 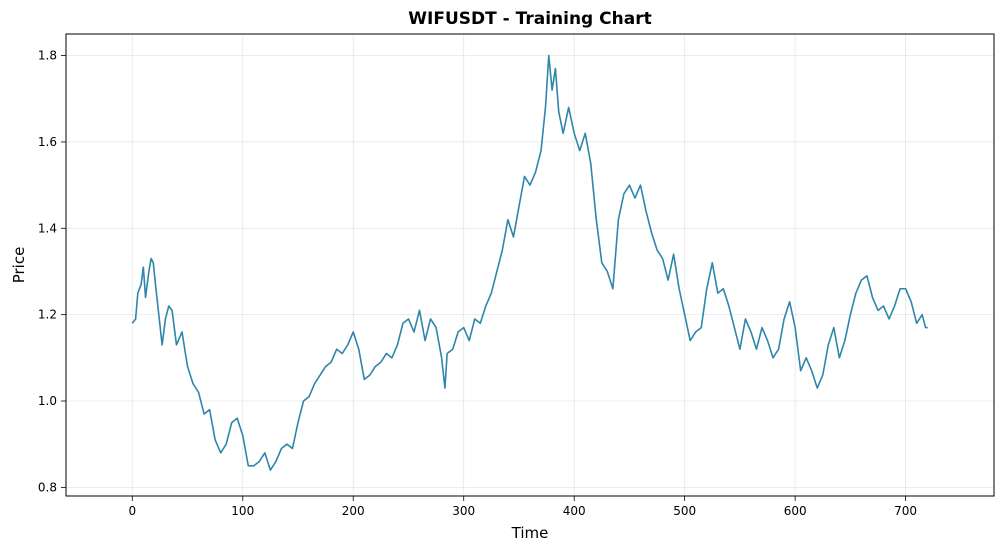 What do you see at coordinates (132, 511) in the screenshot?
I see `x-tick-label: 0` at bounding box center [132, 511].